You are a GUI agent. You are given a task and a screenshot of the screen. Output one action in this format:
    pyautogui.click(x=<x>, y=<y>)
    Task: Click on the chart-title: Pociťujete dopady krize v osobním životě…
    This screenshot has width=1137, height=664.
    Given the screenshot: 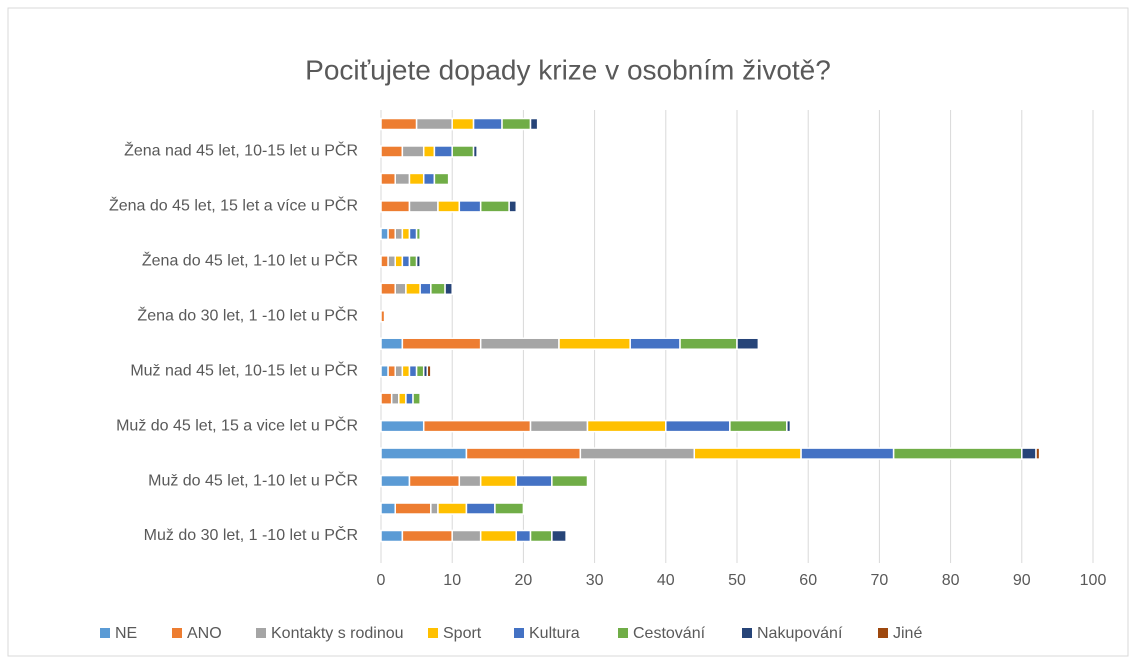 What is the action you would take?
    pyautogui.click(x=568, y=69)
    